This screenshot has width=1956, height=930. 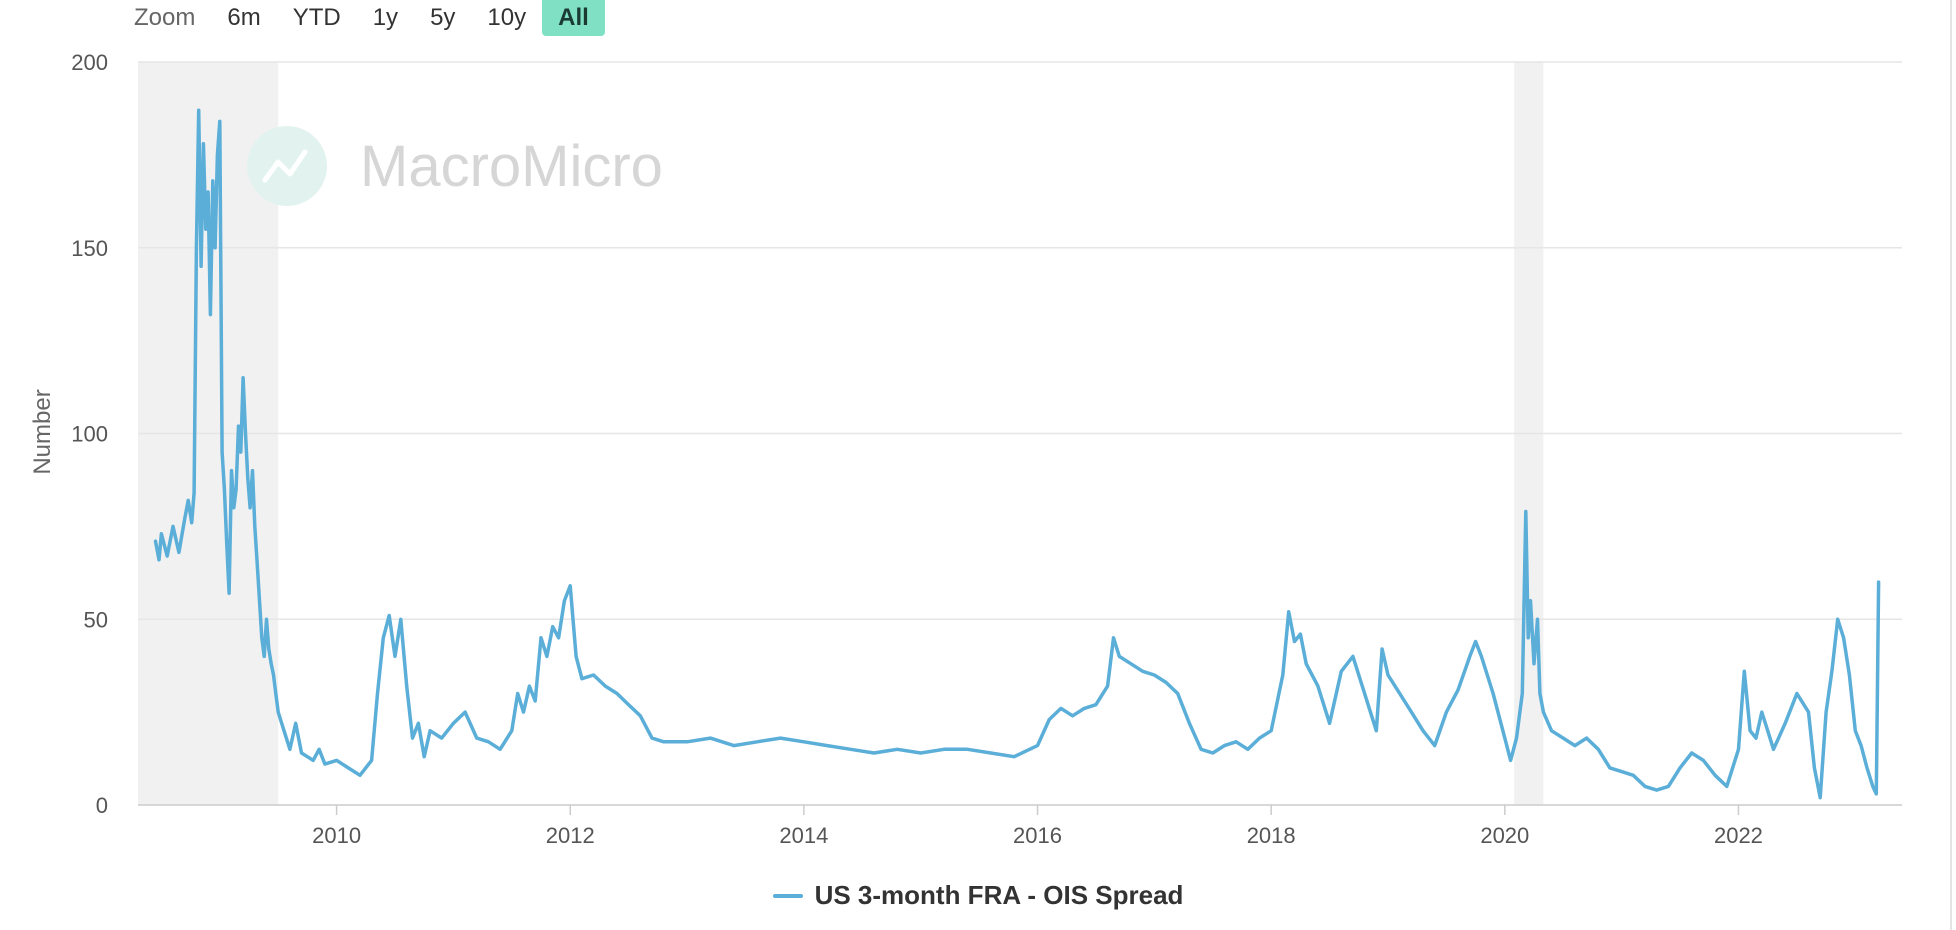 I want to click on x-tick-label-2012: 2012, so click(x=570, y=835).